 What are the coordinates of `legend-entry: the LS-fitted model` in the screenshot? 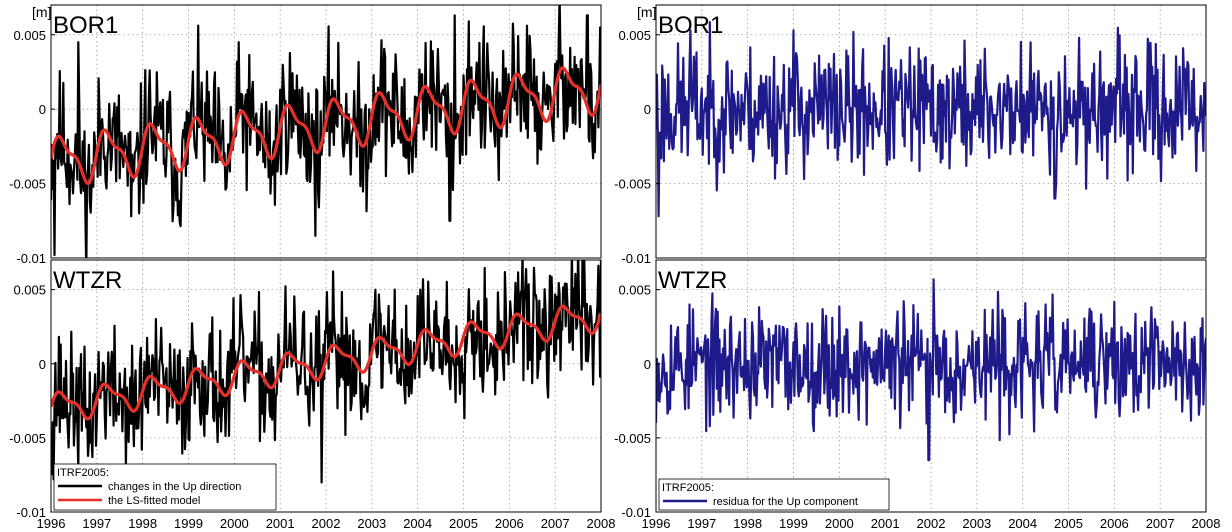 It's located at (154, 501).